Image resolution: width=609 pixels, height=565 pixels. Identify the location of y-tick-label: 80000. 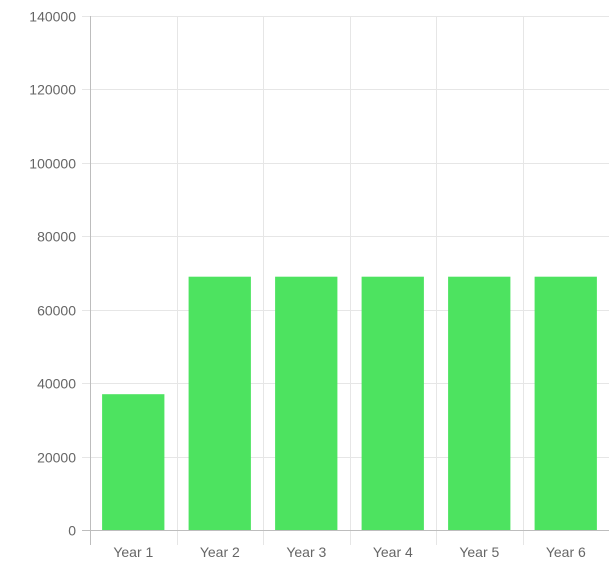
(56, 237).